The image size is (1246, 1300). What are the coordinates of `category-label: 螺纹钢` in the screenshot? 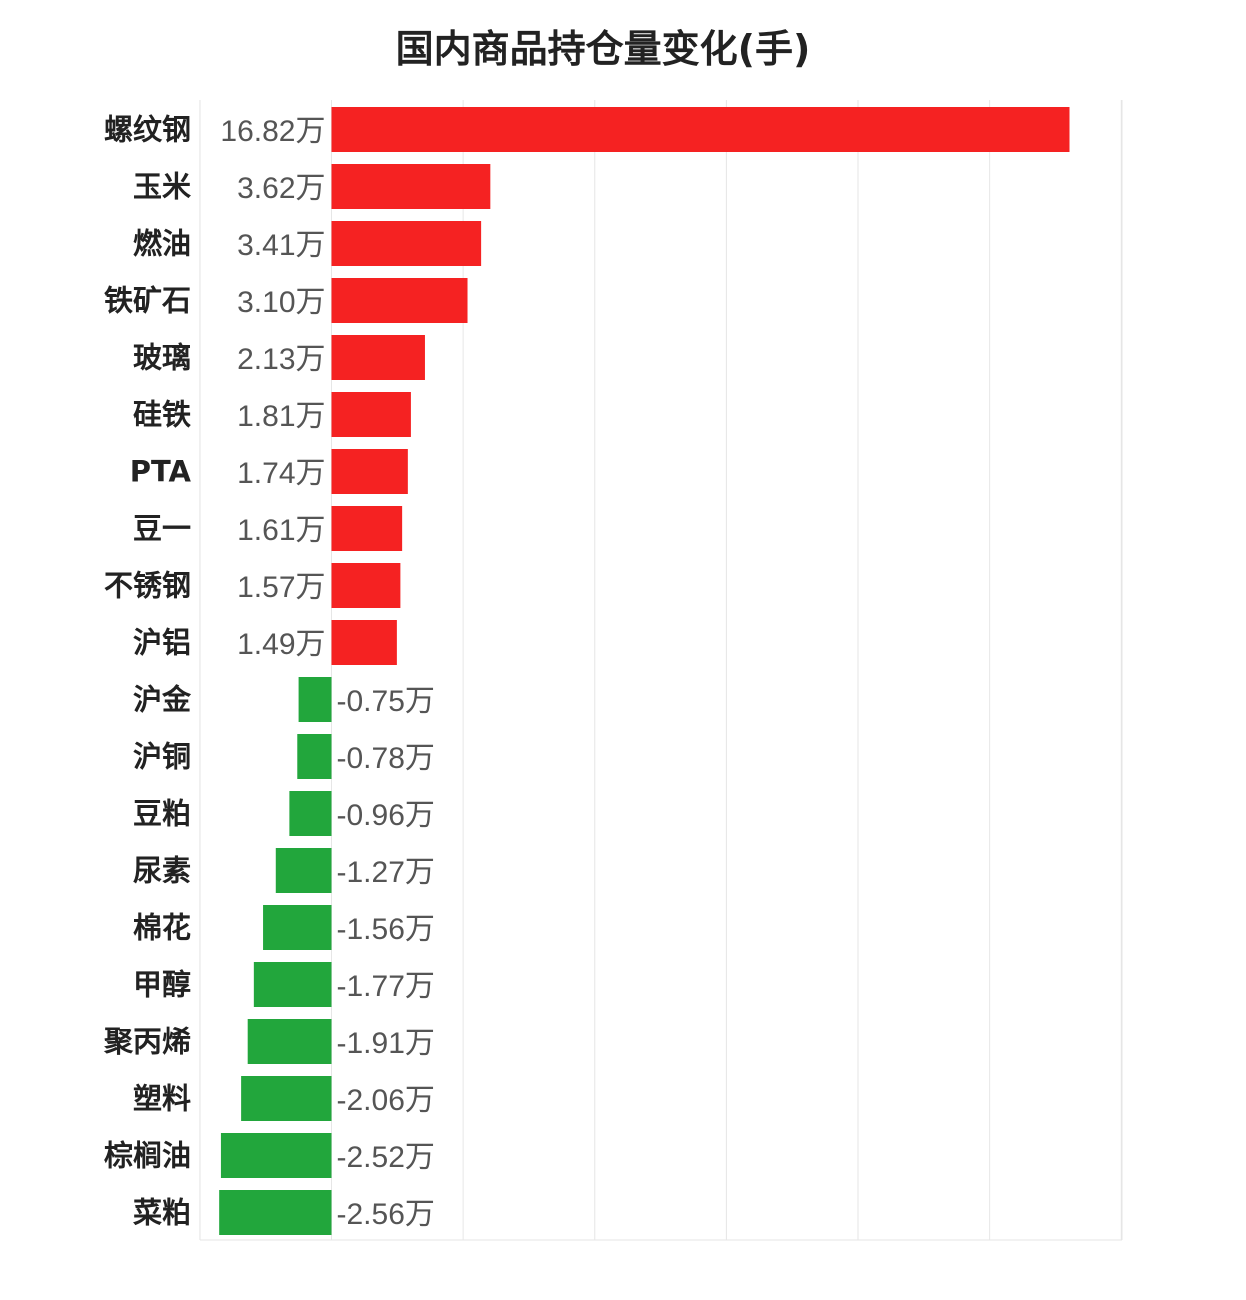 It's located at (147, 130).